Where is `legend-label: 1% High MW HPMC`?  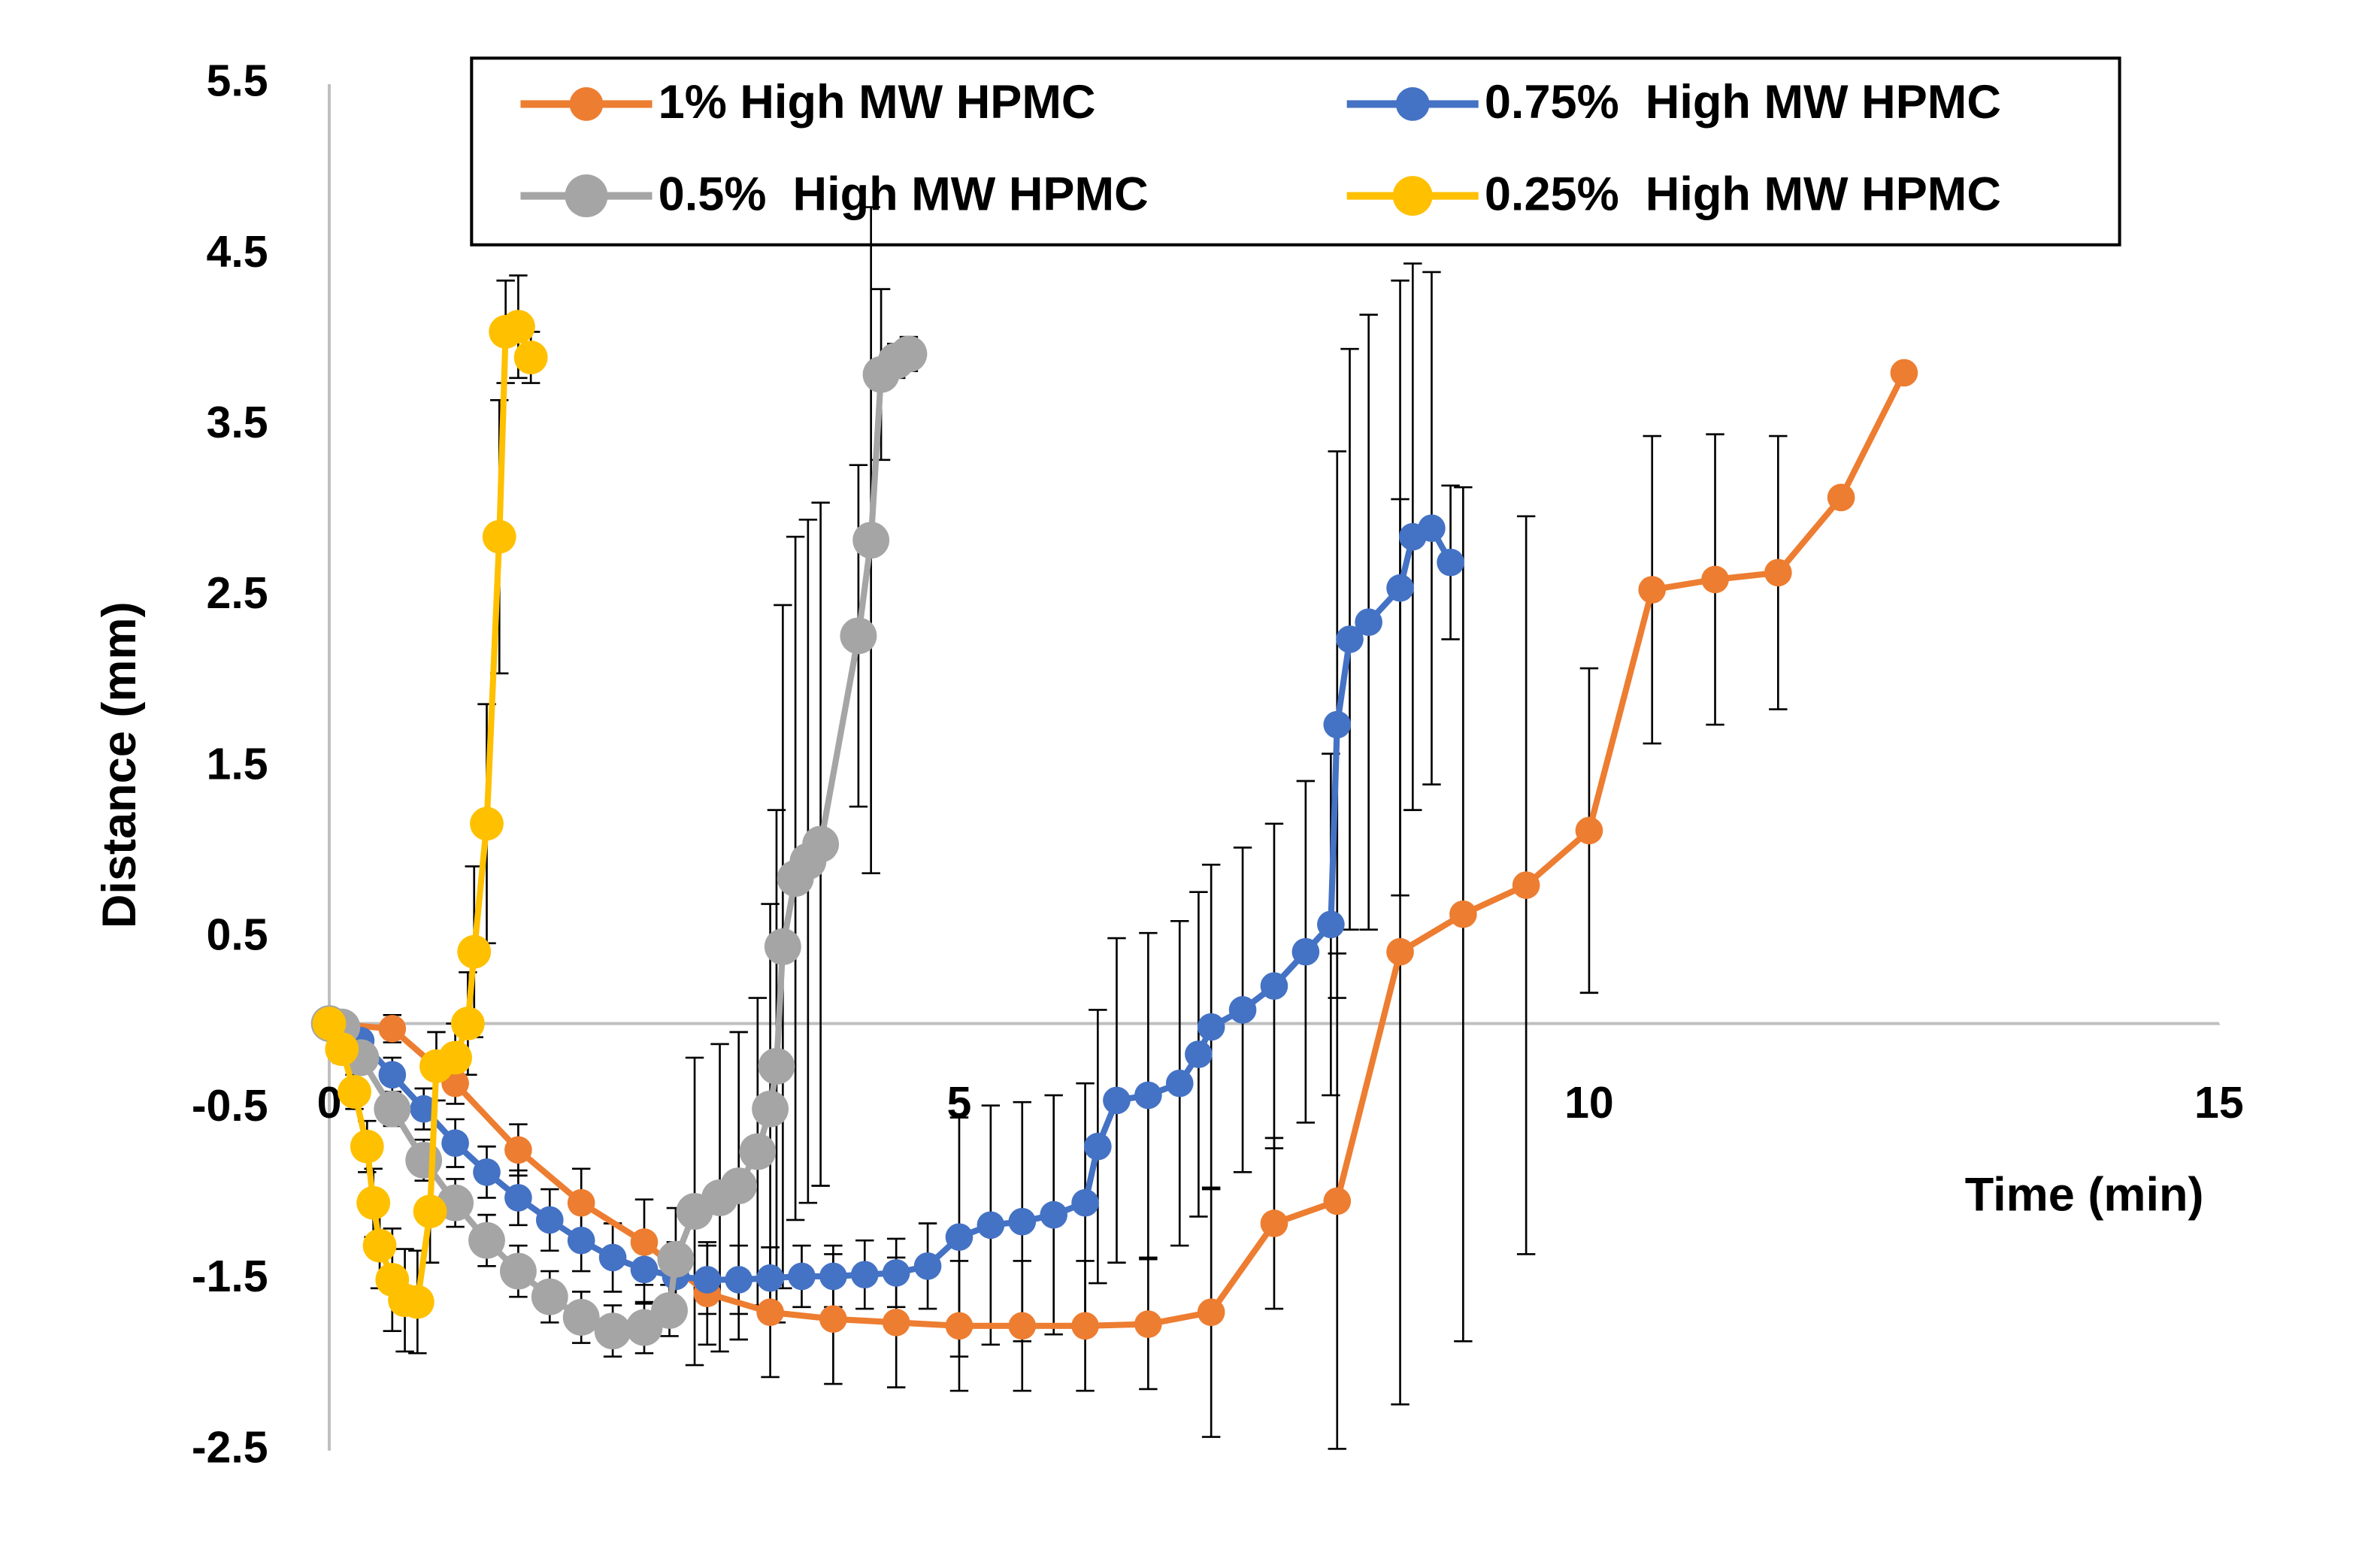 legend-label: 1% High MW HPMC is located at coordinates (877, 102).